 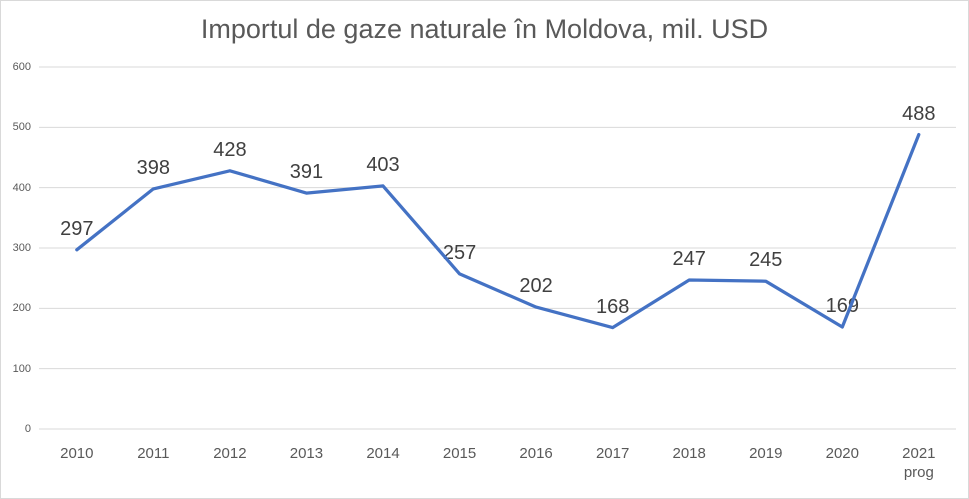 I want to click on x-axis-tick-label-line: 2020, so click(x=842, y=453).